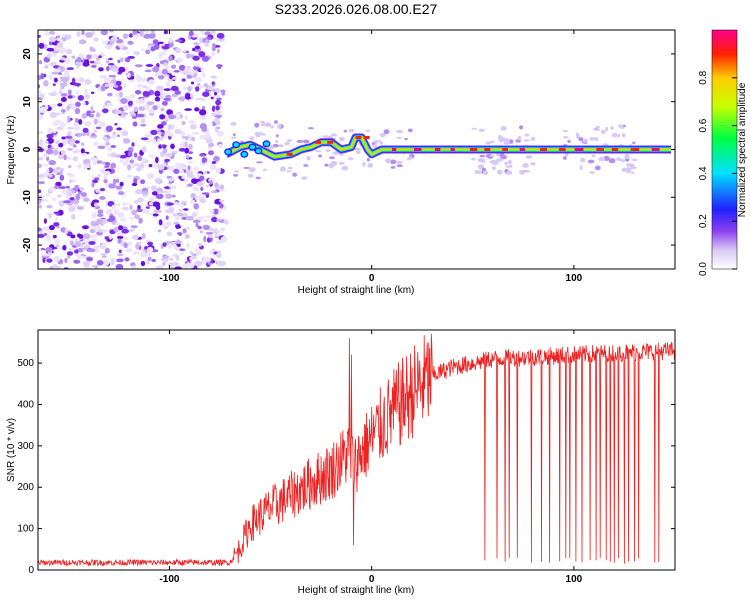 This screenshot has height=600, width=750. I want to click on y-tick-label: 500, so click(25, 363).